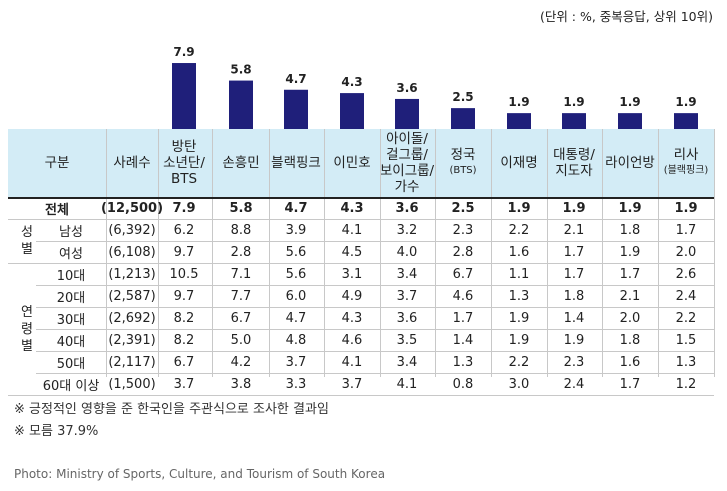  What do you see at coordinates (183, 52) in the screenshot?
I see `bar-value-label-1: 7.9` at bounding box center [183, 52].